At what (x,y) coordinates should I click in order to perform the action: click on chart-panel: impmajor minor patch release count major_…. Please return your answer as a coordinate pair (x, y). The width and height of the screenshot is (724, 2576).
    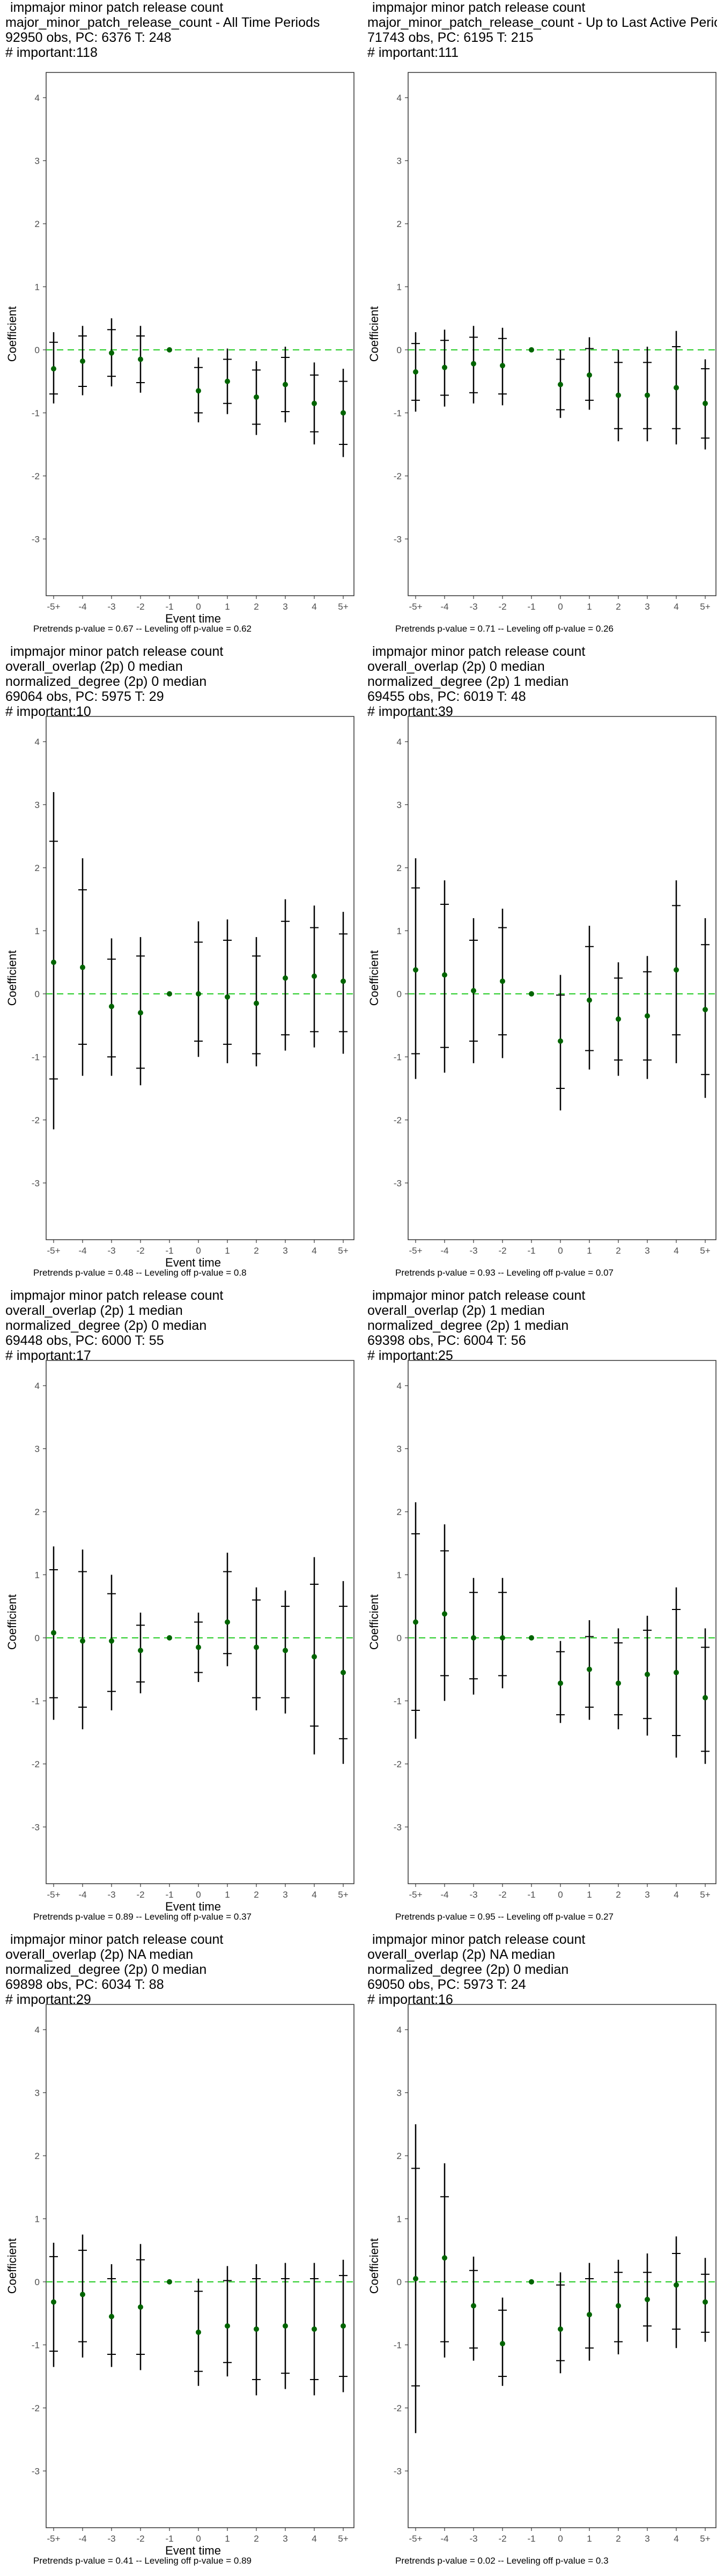
    Looking at the image, I should click on (177, 319).